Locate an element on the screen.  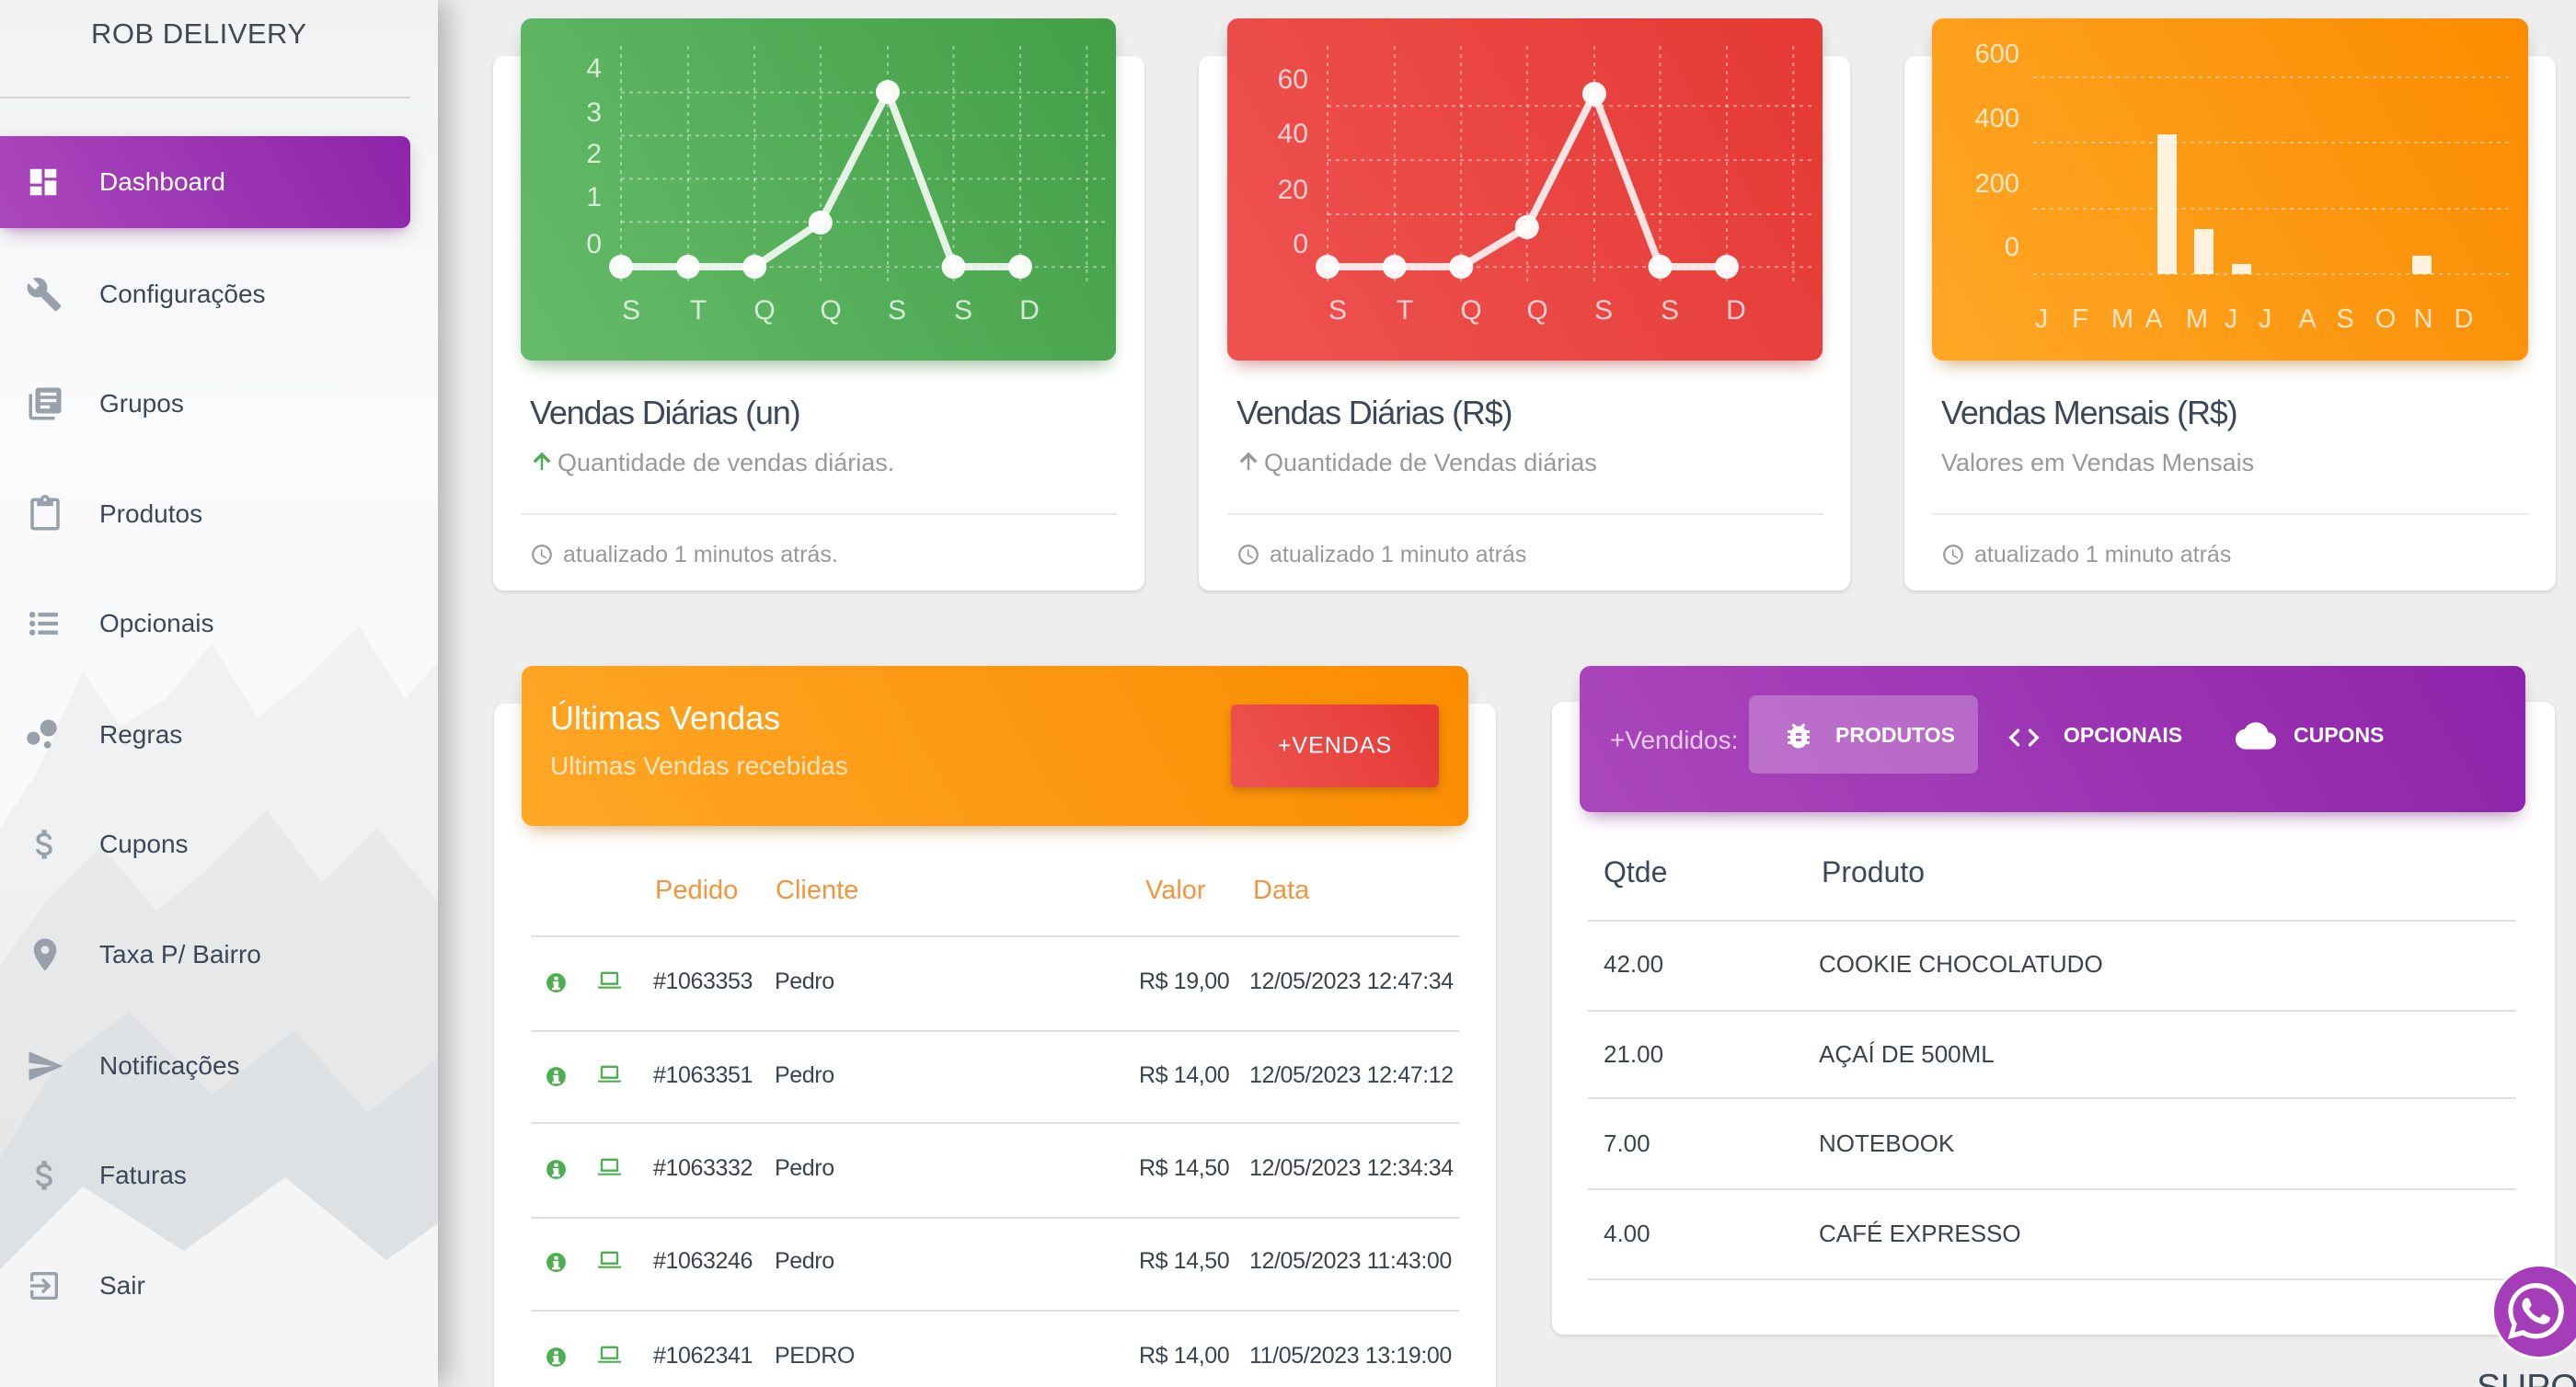
svg-text: 1 is located at coordinates (594, 197).